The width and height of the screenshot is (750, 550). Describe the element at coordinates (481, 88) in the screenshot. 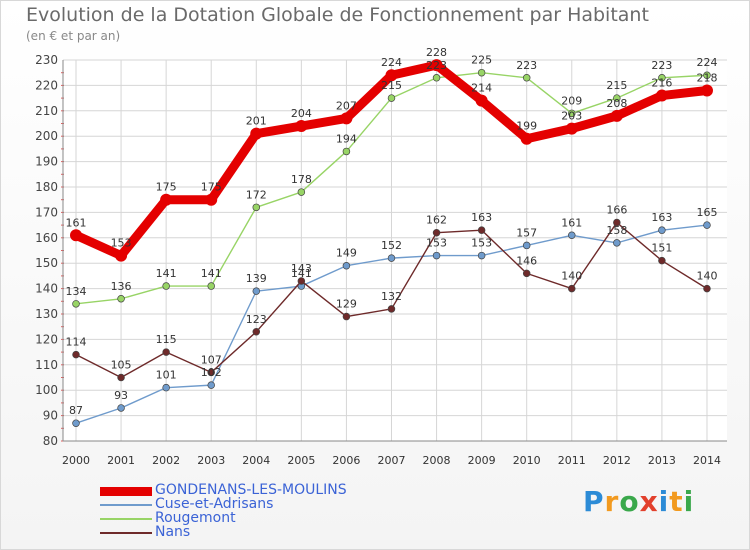

I see `data-label: 214` at that location.